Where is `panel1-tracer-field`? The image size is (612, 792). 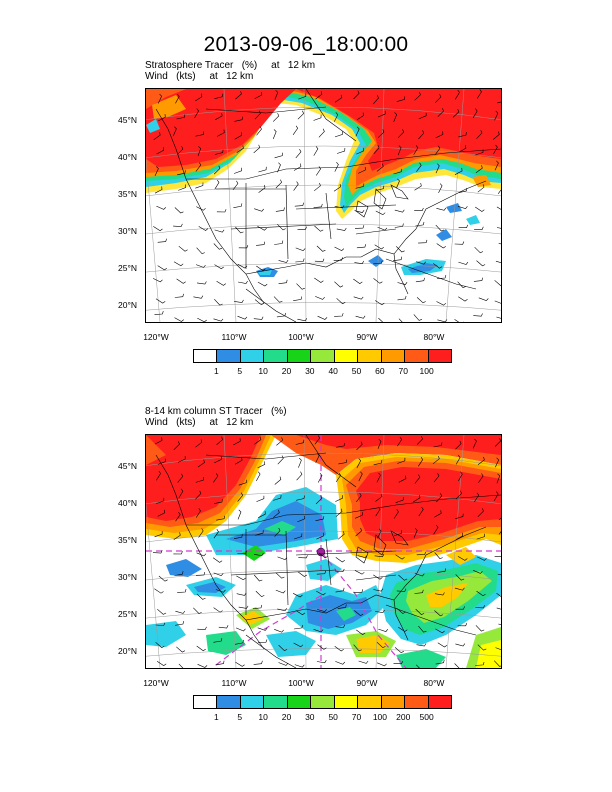
panel1-tracer-field is located at coordinates (323, 183).